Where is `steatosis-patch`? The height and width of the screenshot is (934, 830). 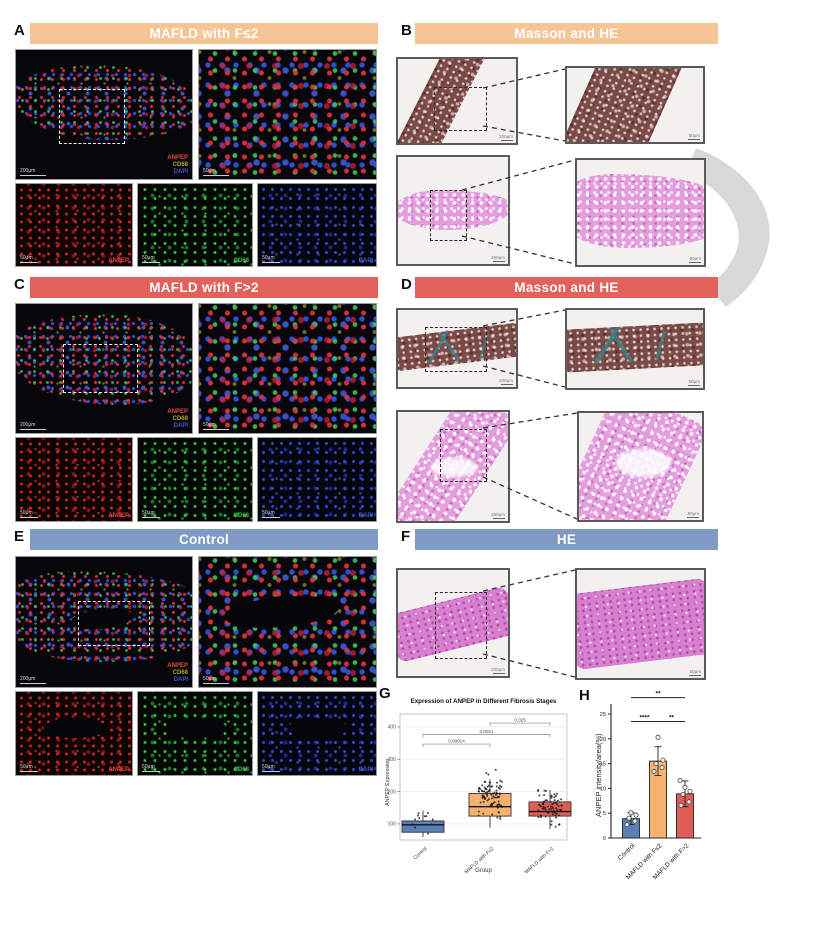
steatosis-patch is located at coordinates (454, 467).